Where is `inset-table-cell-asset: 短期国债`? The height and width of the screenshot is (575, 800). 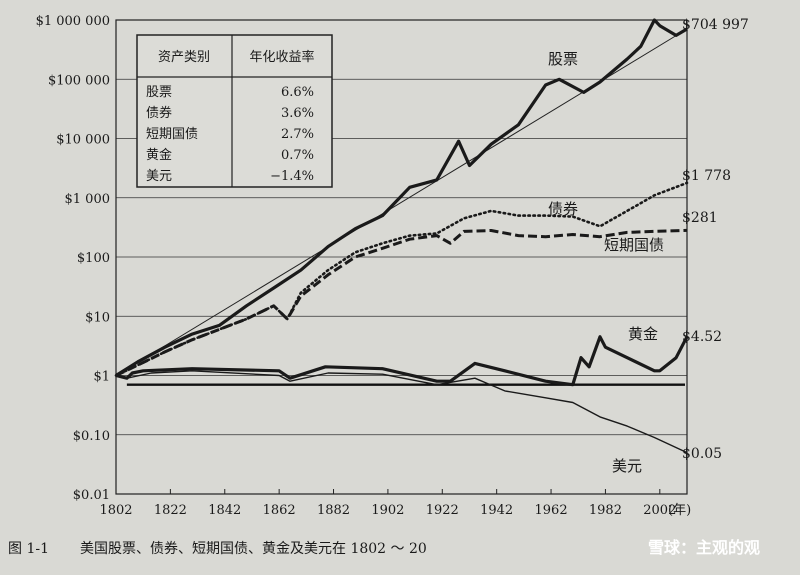
inset-table-cell-asset: 短期国债 is located at coordinates (172, 134).